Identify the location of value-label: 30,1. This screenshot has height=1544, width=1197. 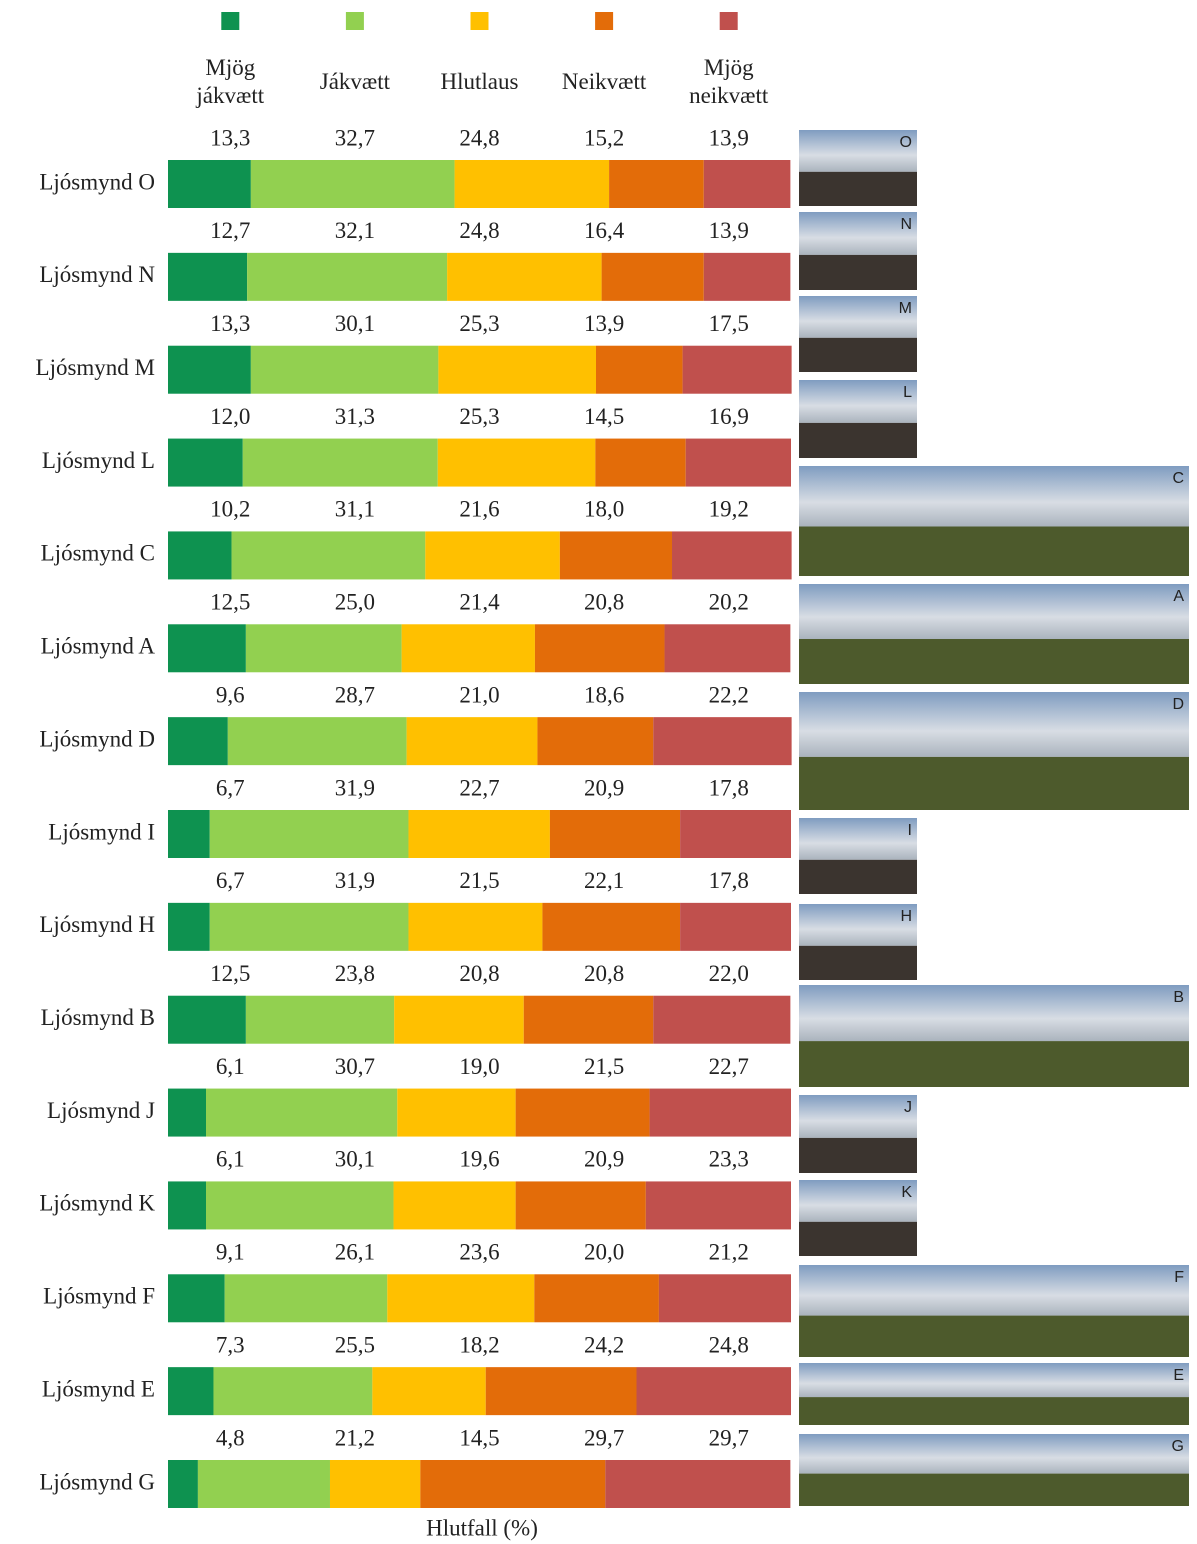
(355, 323).